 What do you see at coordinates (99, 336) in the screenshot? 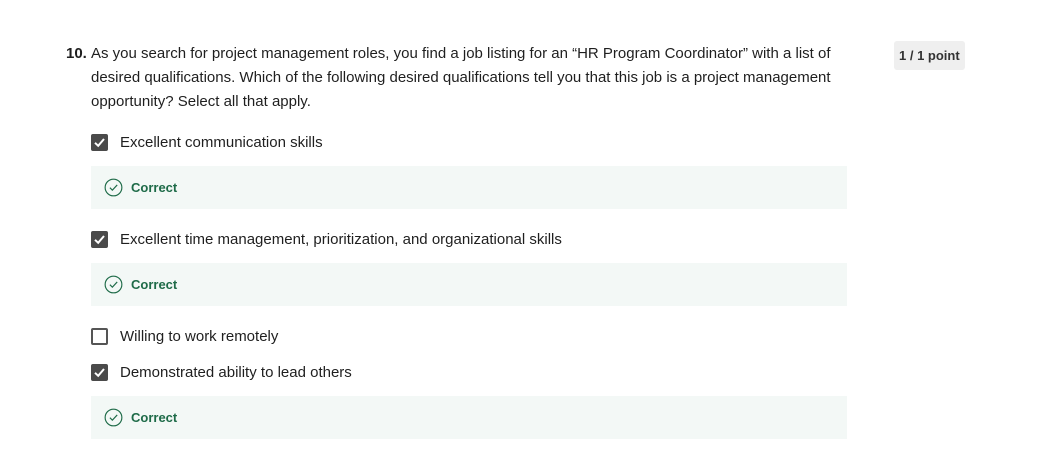
I see `checkbox-work-remotely` at bounding box center [99, 336].